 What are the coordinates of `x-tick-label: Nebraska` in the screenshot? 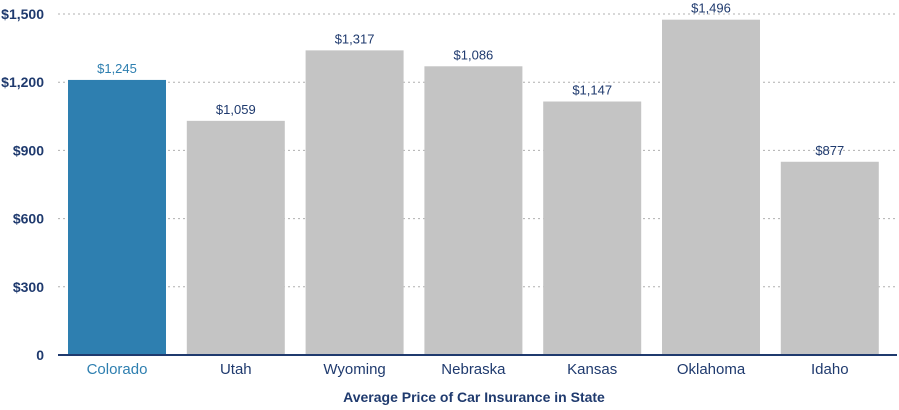 It's located at (473, 369).